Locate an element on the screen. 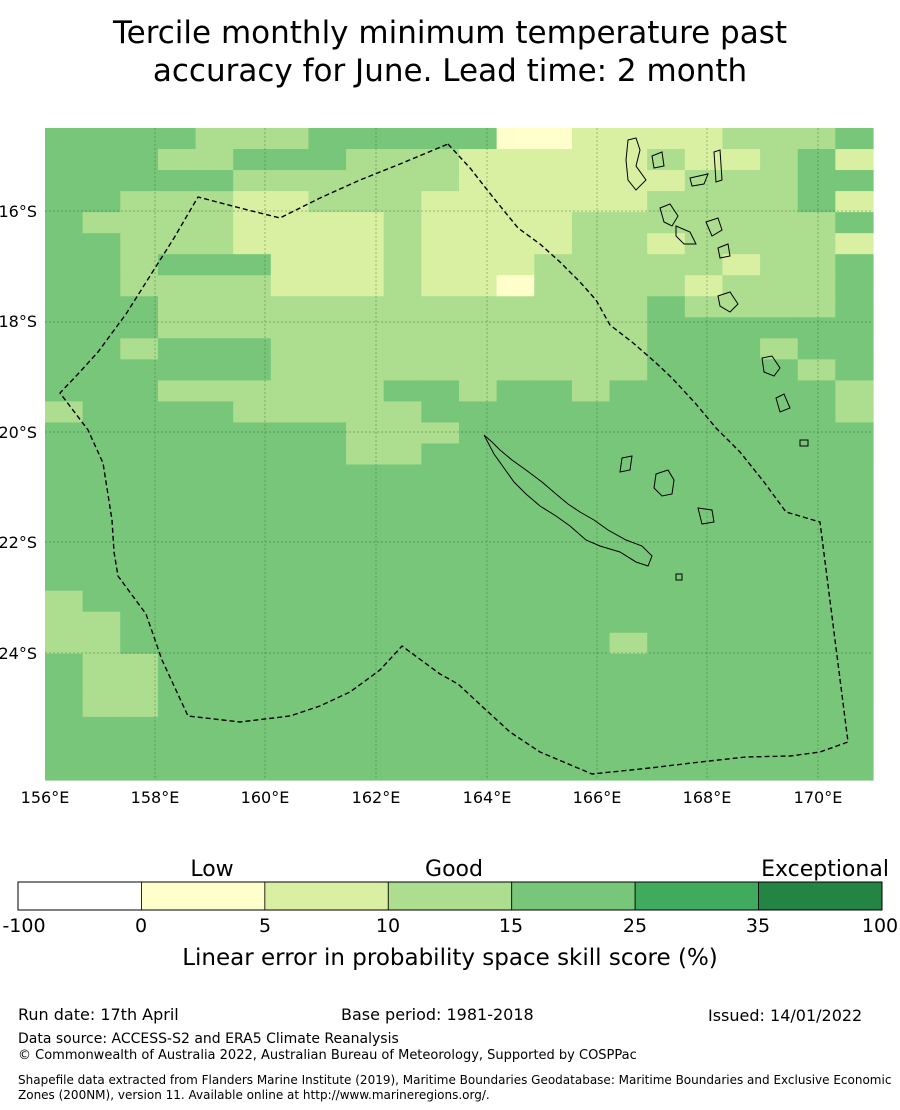 This screenshot has height=1110, width=900. vanuatu-efate is located at coordinates (718, 238).